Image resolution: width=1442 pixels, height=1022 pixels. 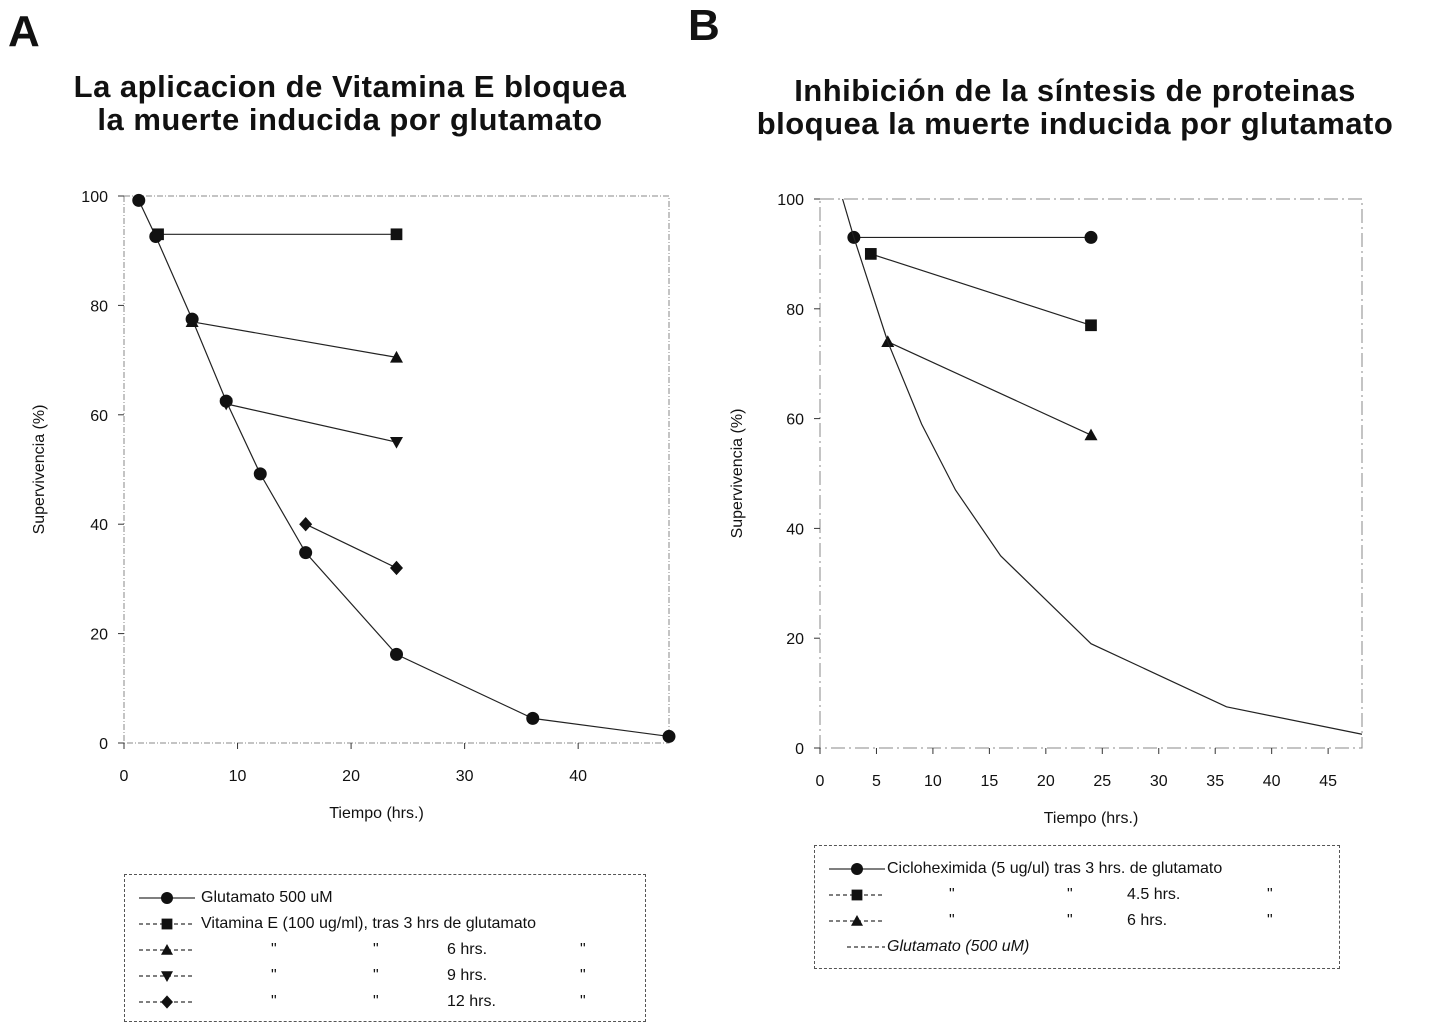 I want to click on panel-a-title-line1: La aplicacion de Vitamina E bloquea, so click(x=350, y=86).